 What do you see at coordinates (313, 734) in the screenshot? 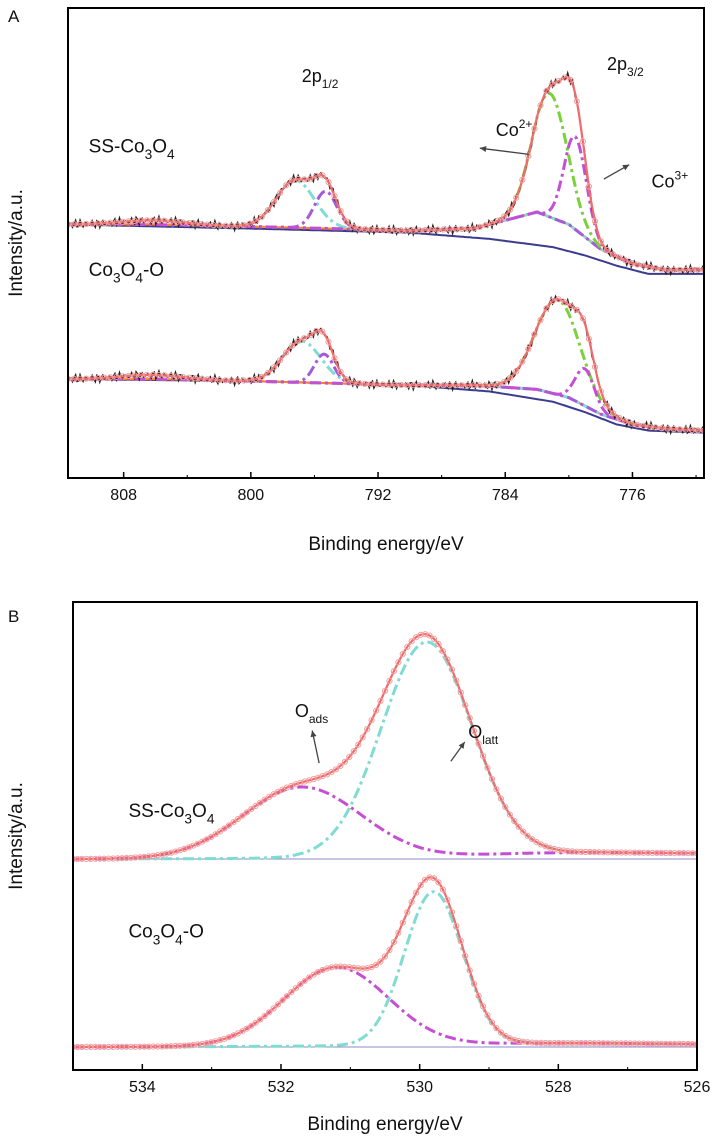
I see `annotation-arrowhead` at bounding box center [313, 734].